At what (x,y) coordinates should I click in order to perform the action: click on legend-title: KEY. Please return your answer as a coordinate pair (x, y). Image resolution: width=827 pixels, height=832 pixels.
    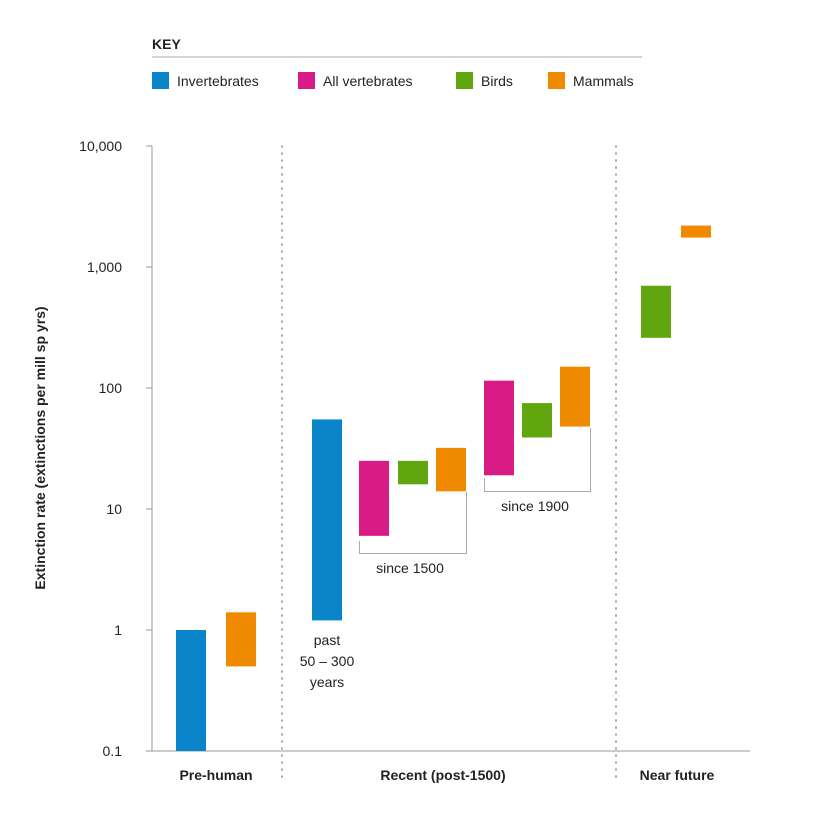
    Looking at the image, I should click on (166, 44).